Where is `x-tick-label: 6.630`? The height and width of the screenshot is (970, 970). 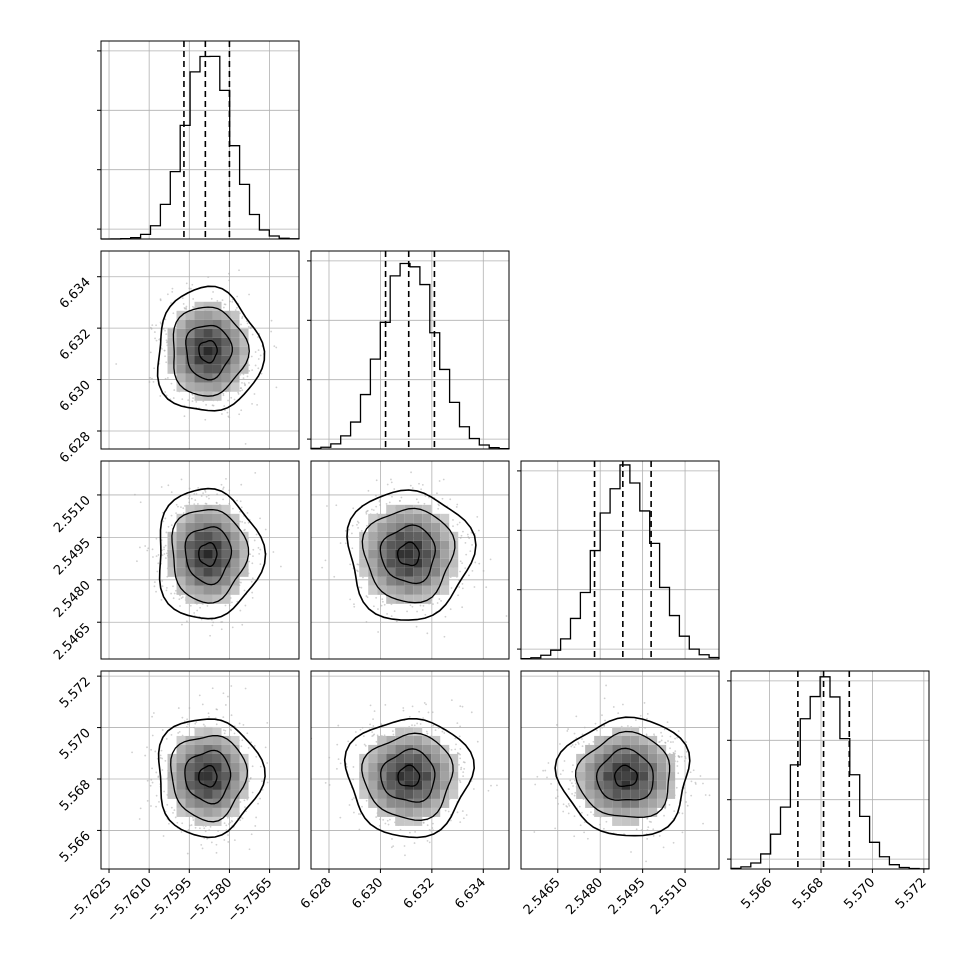 x-tick-label: 6.630 is located at coordinates (367, 893).